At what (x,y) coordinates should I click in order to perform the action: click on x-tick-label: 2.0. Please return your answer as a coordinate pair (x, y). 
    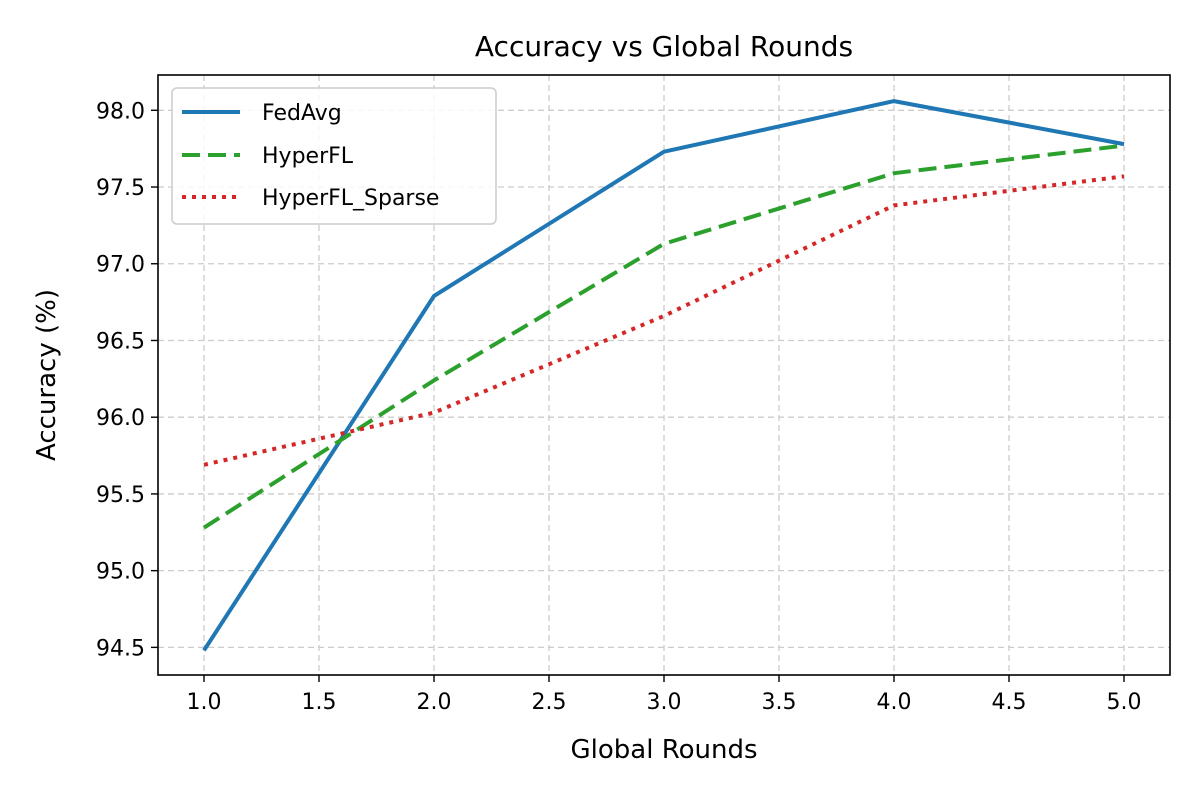
    Looking at the image, I should click on (434, 702).